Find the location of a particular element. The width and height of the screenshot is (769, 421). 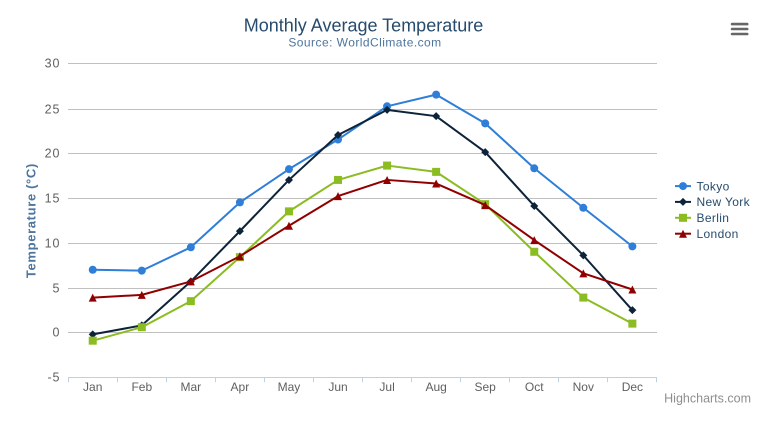

svg-text: Nov is located at coordinates (583, 387).